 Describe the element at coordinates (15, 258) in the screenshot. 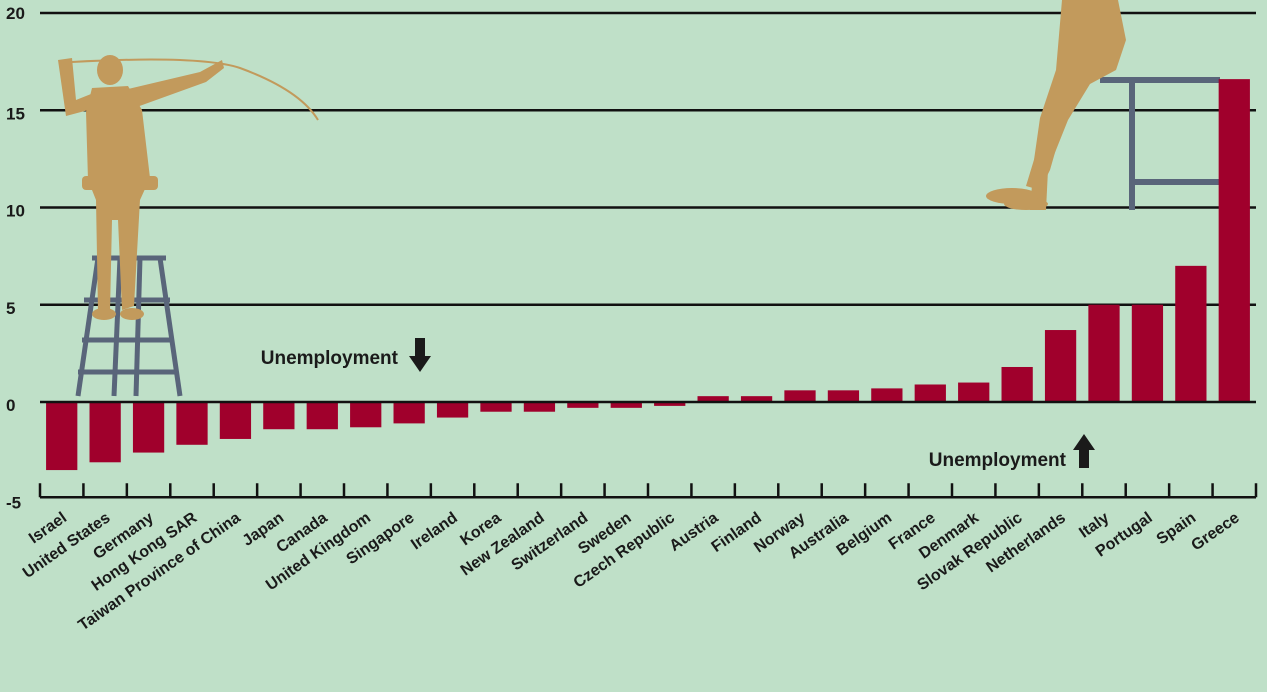

I see `y-axis-tick-labels: -5 0 5 10 15 20` at that location.